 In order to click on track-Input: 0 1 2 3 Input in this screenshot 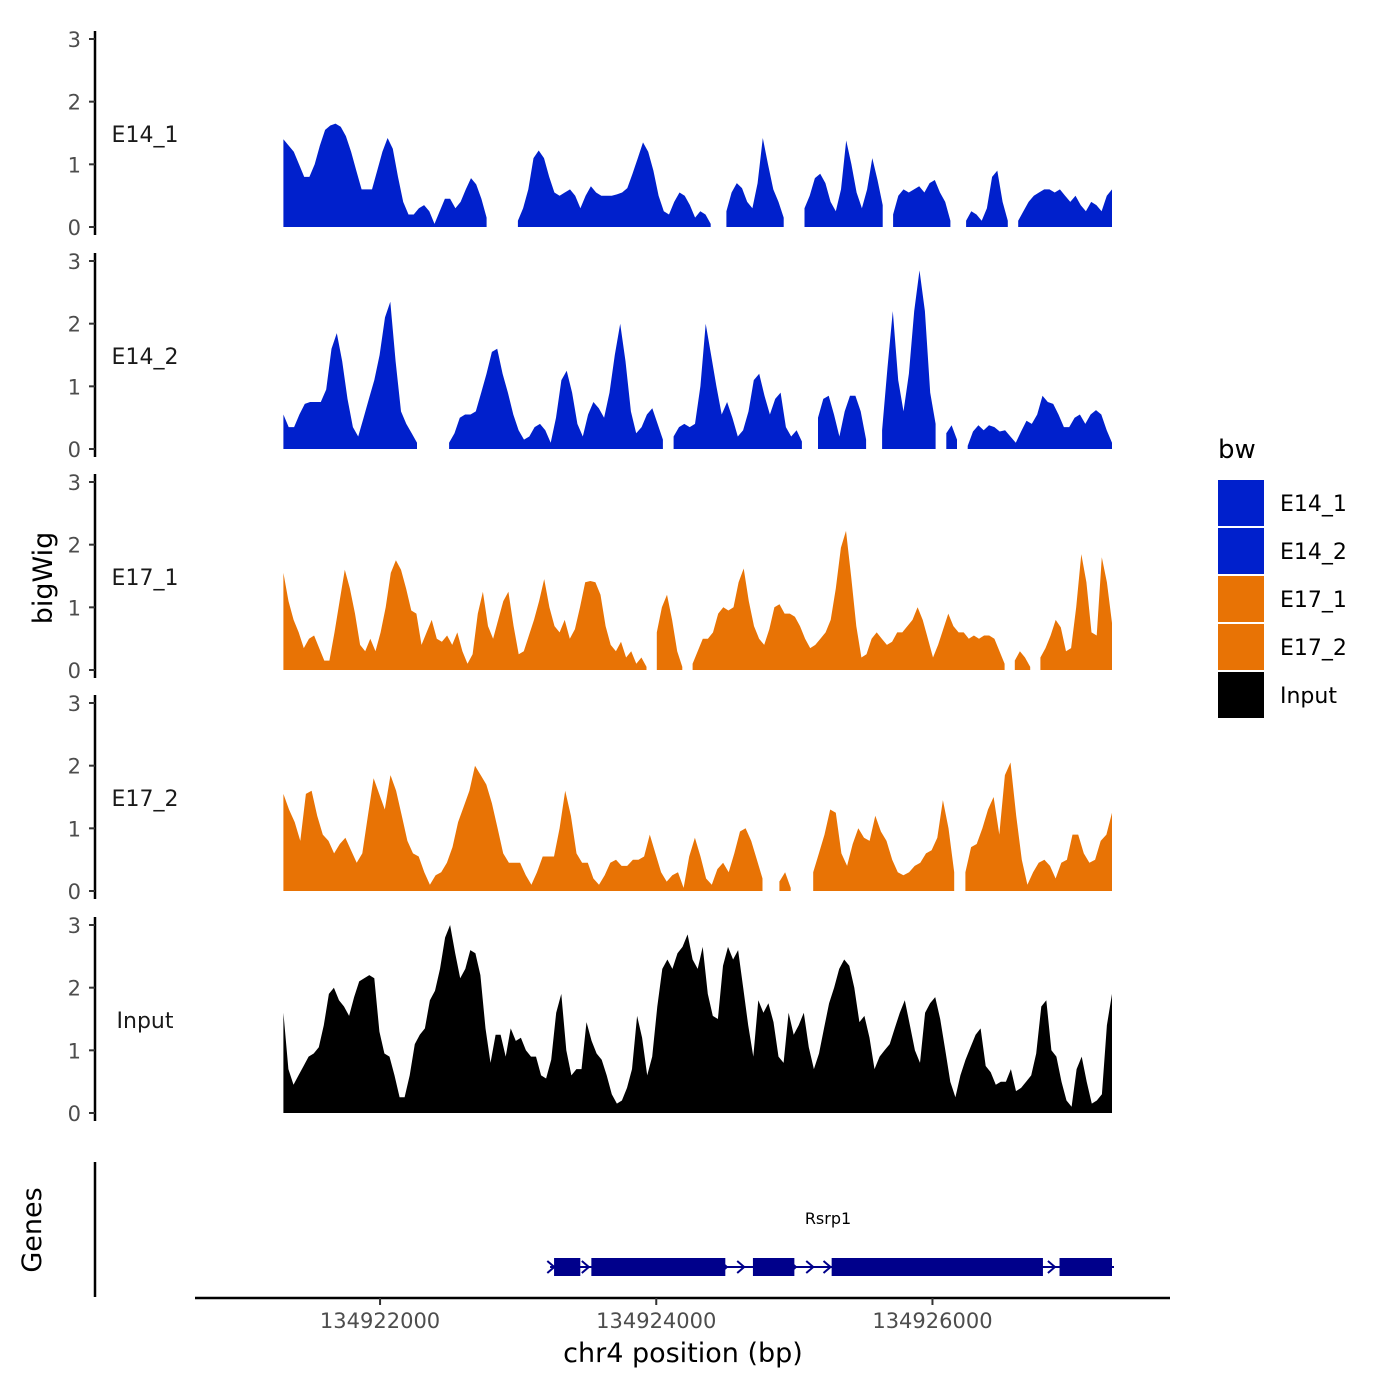, I will do `click(590, 1020)`.